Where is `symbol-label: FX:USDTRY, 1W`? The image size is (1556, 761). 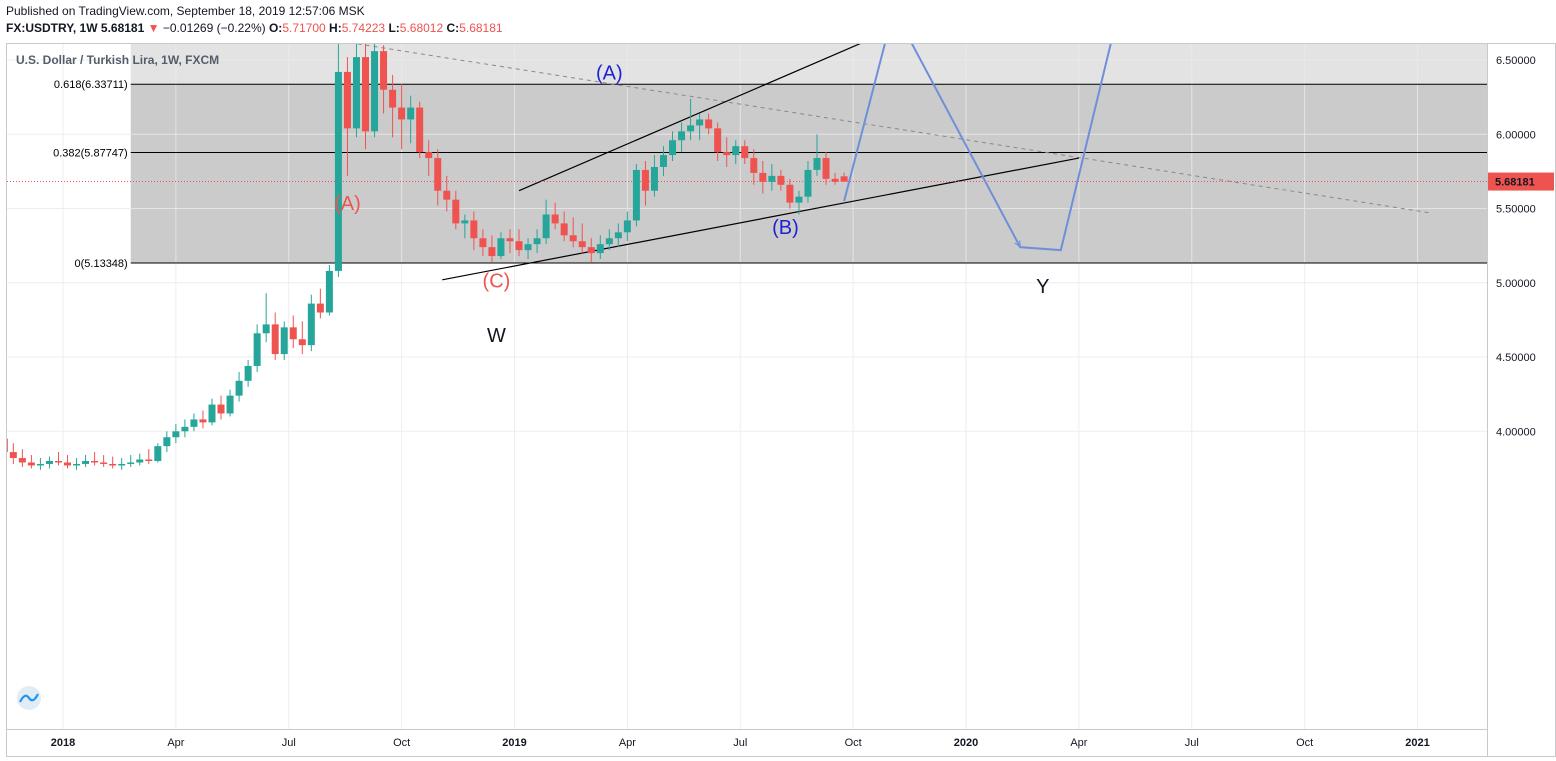
symbol-label: FX:USDTRY, 1W is located at coordinates (52, 28).